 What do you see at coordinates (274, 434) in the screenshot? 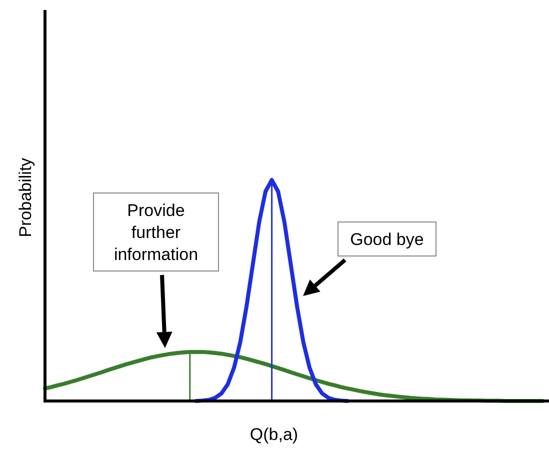
I see `x-axis-title: Q(b,a)` at bounding box center [274, 434].